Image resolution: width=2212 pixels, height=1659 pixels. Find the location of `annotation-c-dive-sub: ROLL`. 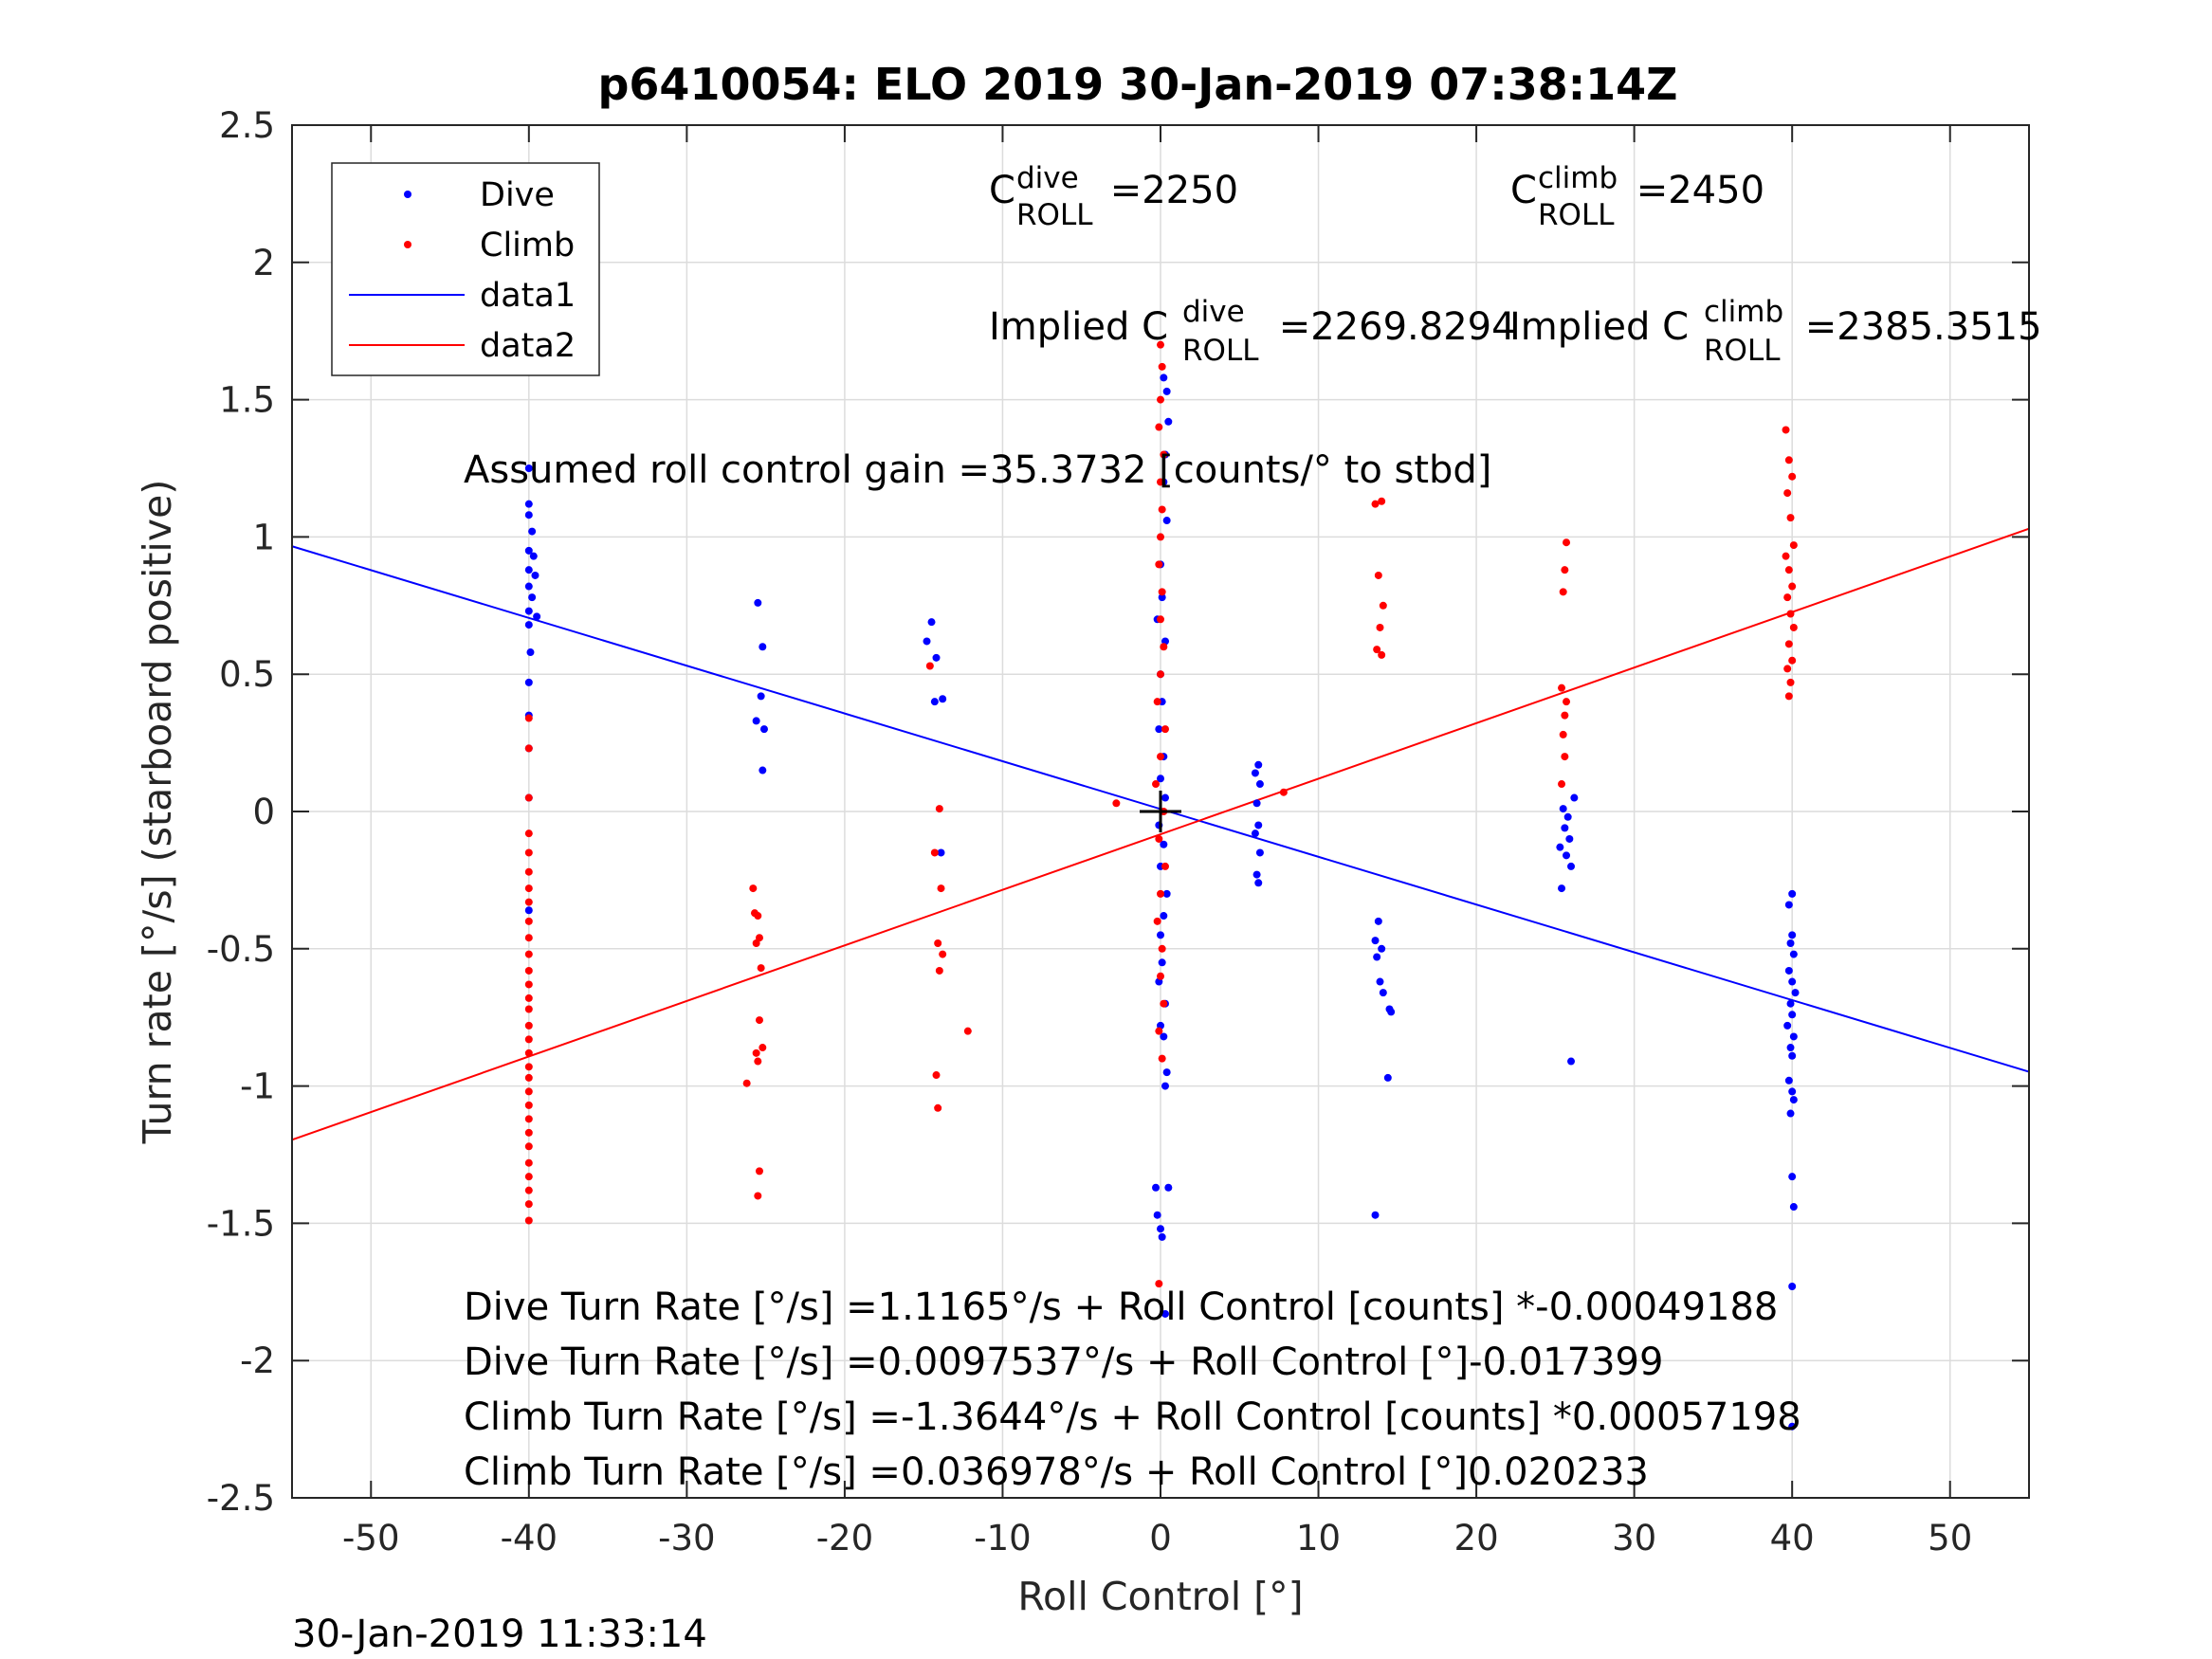

annotation-c-dive-sub: ROLL is located at coordinates (1054, 215).